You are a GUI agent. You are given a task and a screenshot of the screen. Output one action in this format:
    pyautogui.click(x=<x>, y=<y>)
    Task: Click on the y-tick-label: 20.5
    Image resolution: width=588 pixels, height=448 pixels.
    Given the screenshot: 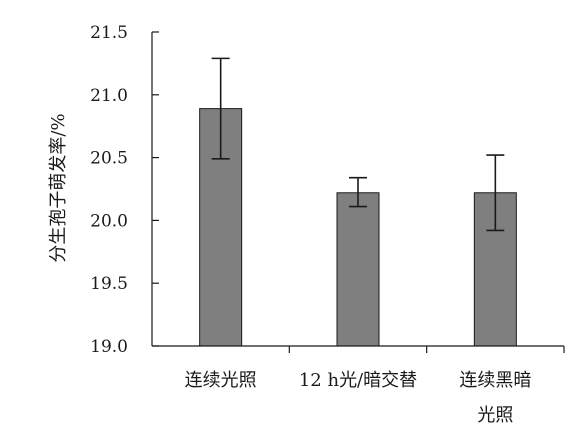 What is the action you would take?
    pyautogui.click(x=109, y=159)
    